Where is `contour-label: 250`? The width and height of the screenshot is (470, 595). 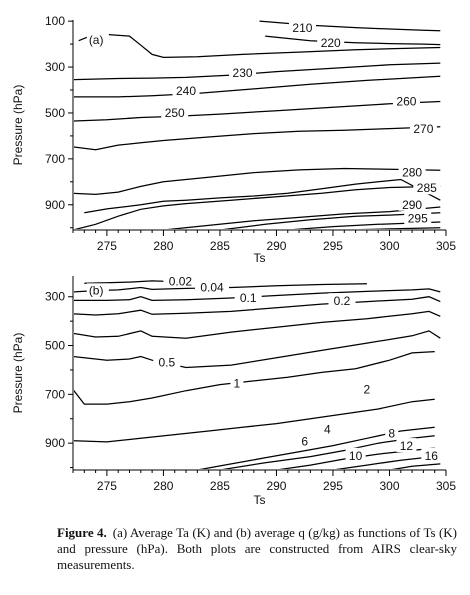 contour-label: 250 is located at coordinates (175, 113).